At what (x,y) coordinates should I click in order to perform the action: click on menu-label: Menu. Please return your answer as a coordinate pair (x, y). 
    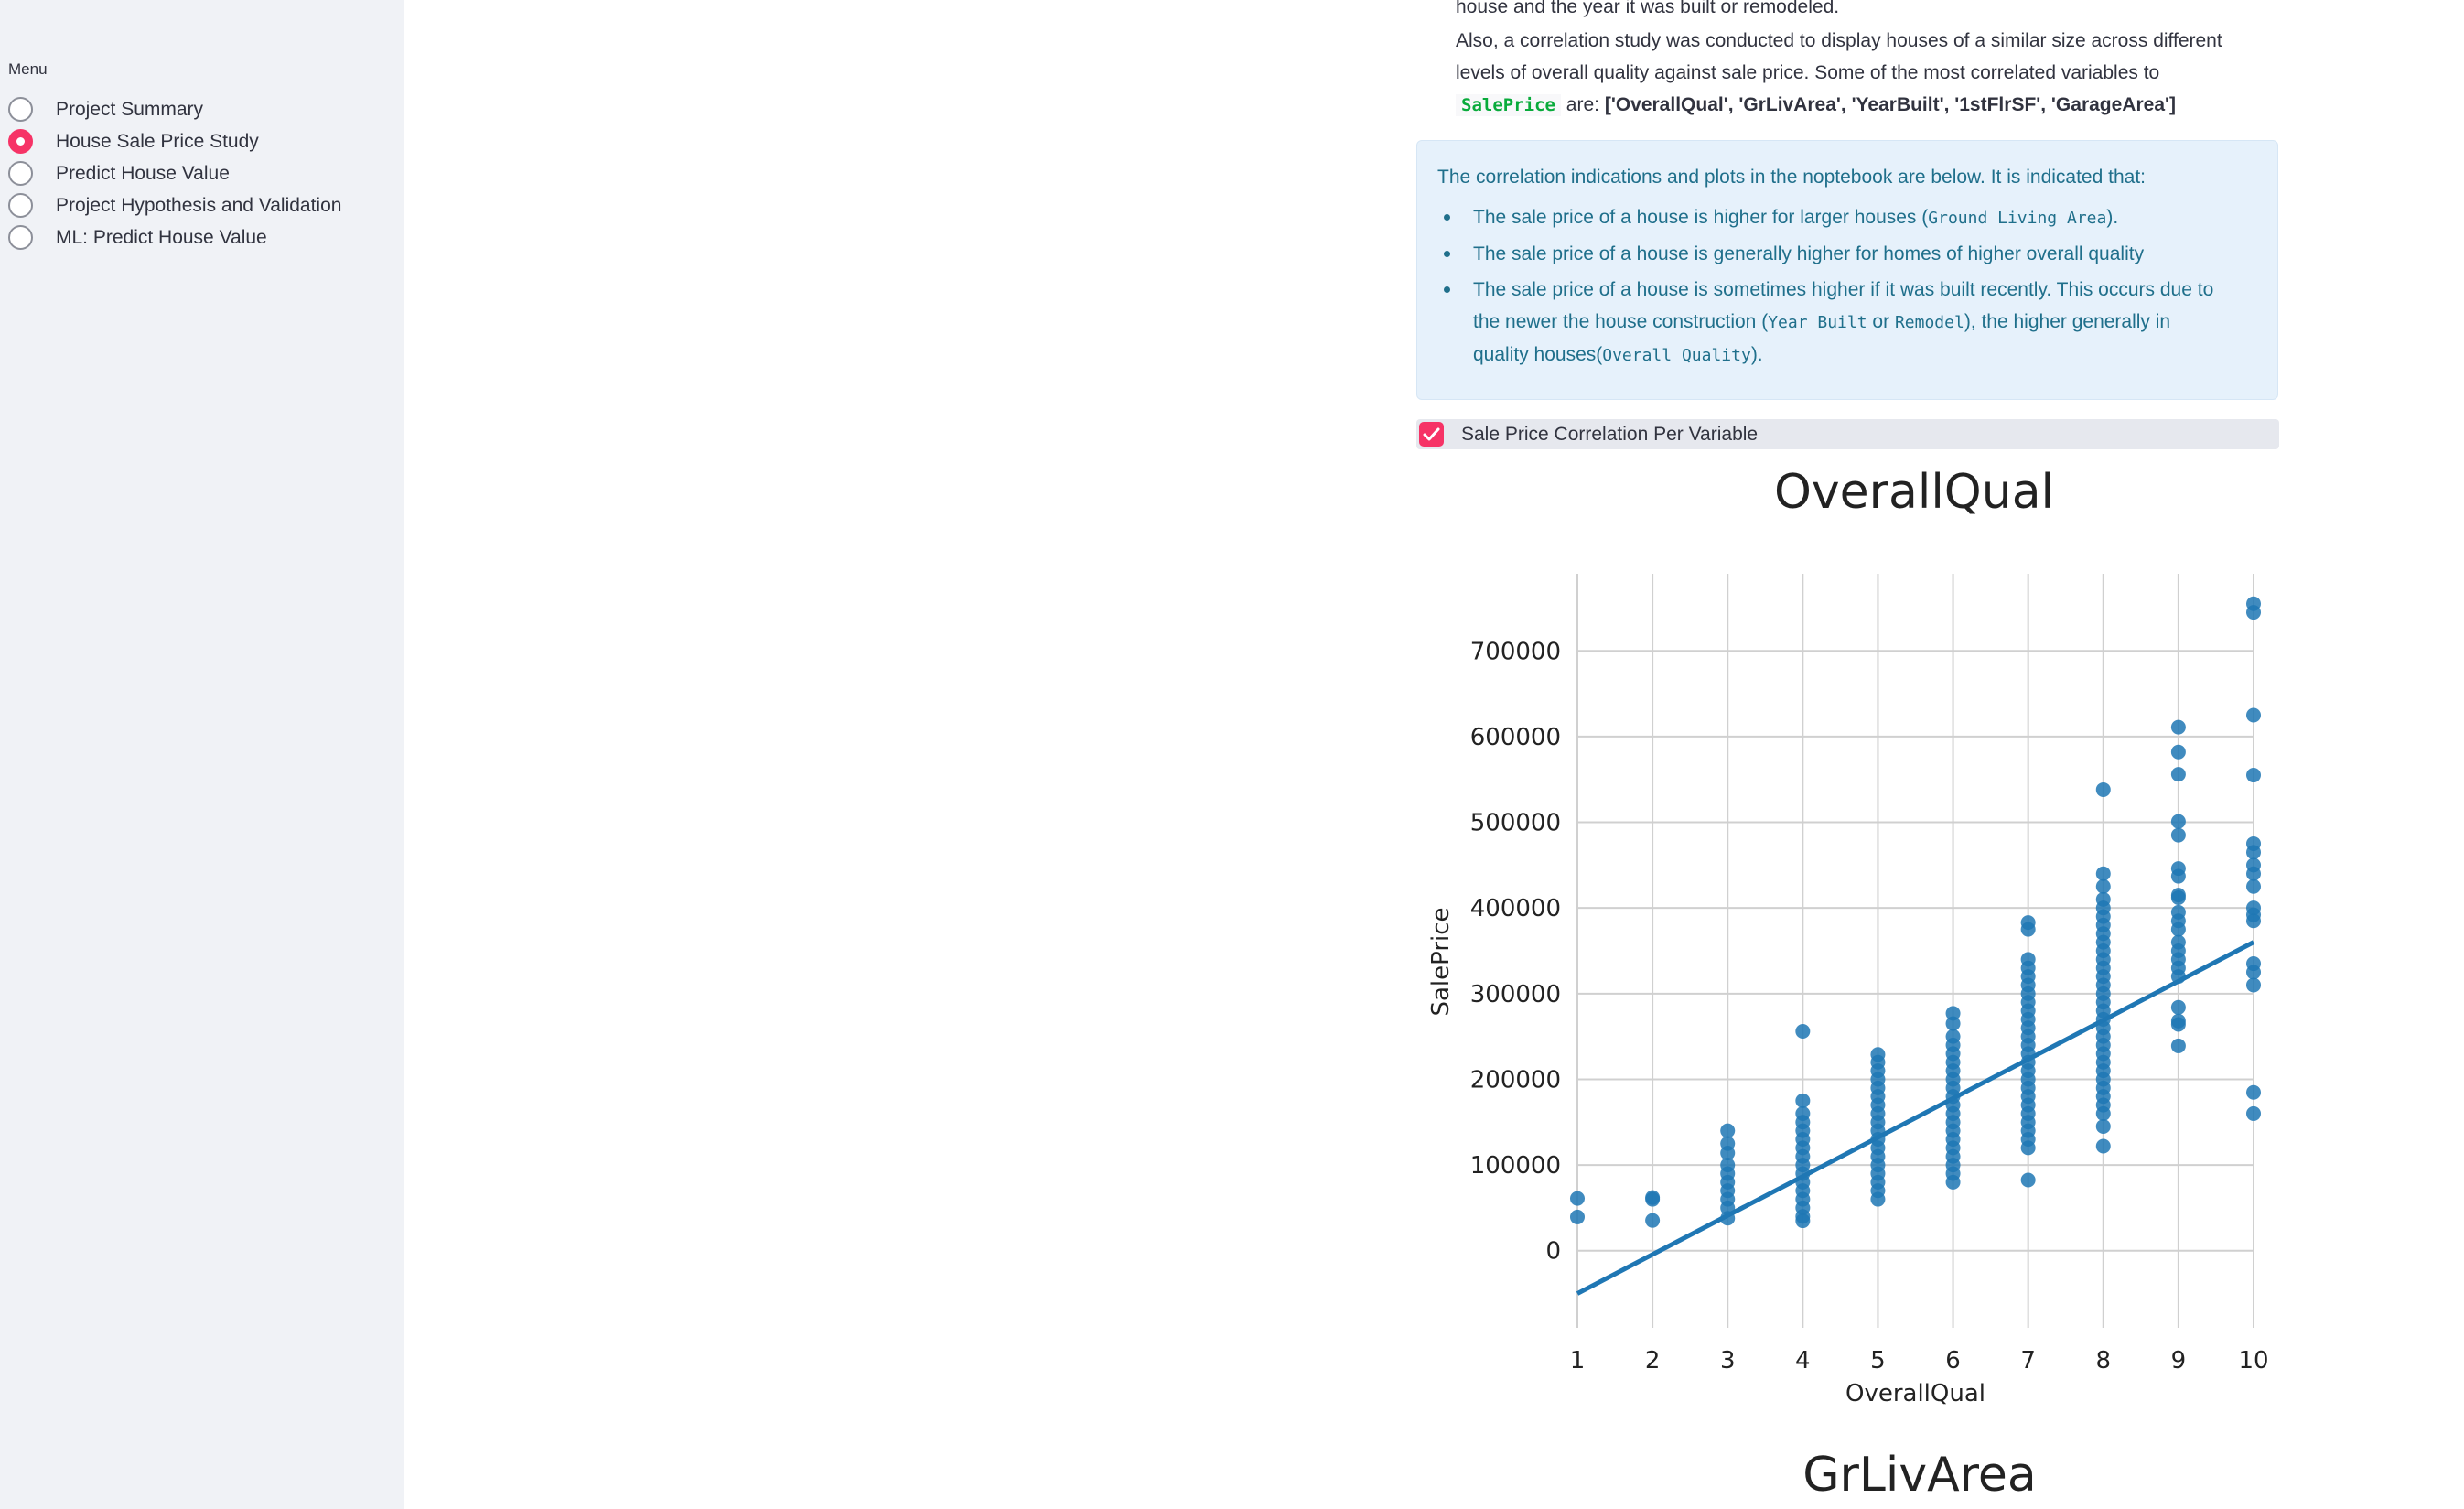
    Looking at the image, I should click on (28, 69).